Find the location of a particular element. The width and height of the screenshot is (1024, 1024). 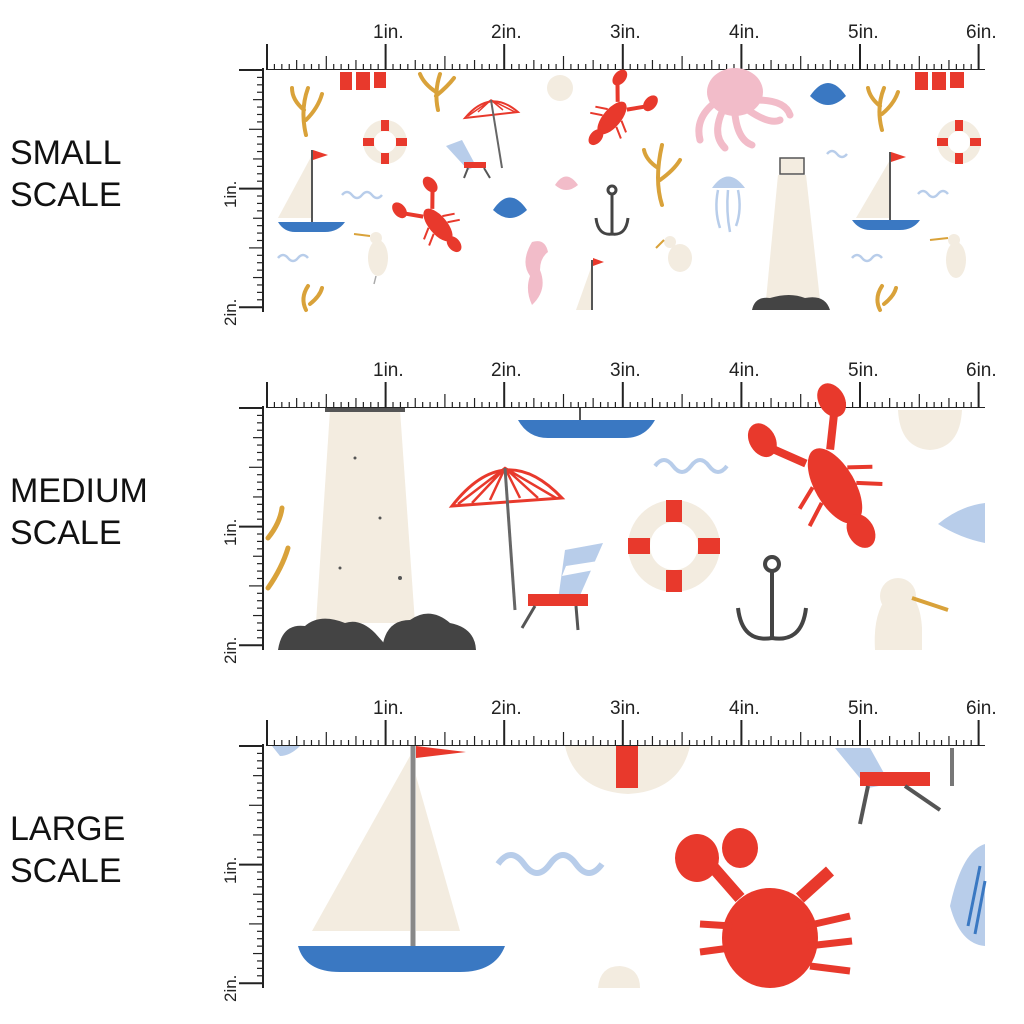

jellyfish-icon is located at coordinates (728, 204).